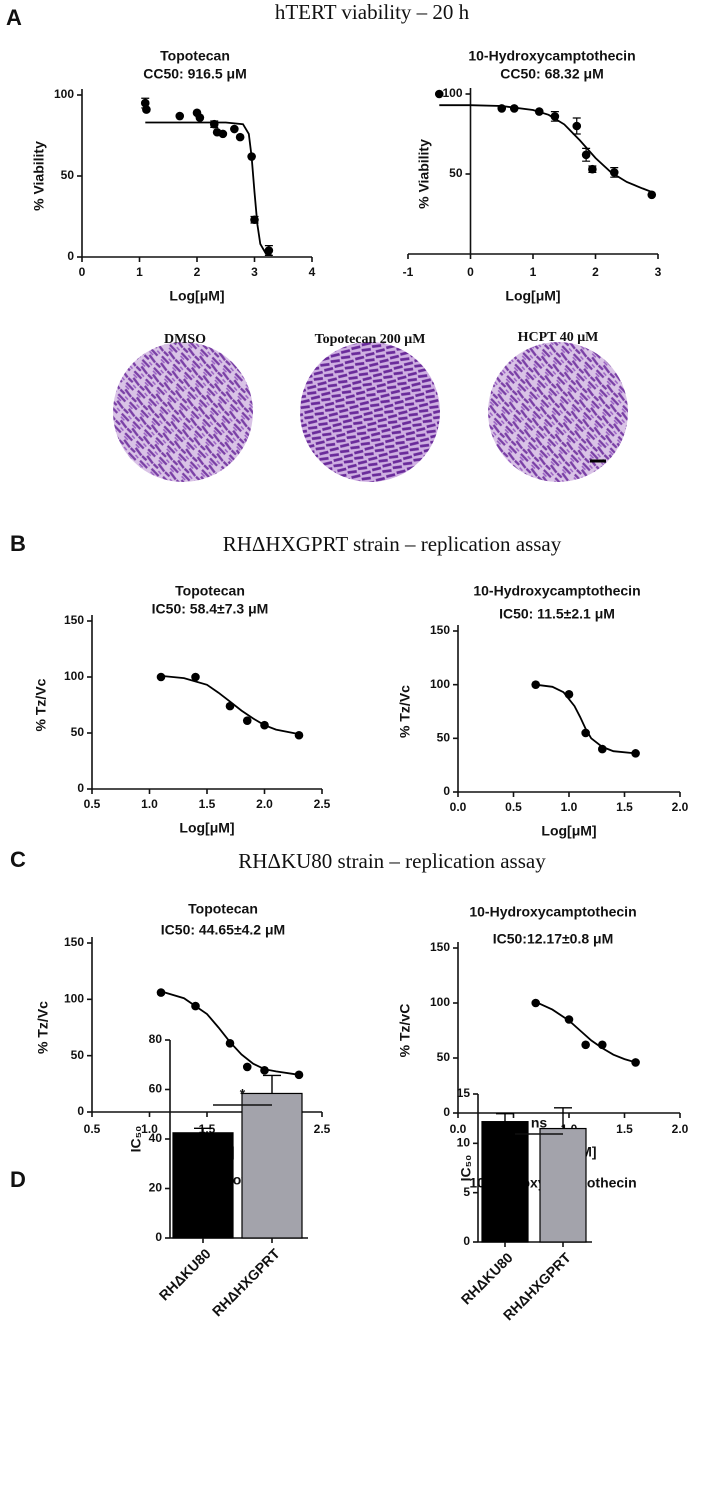 The height and width of the screenshot is (1510, 703). Describe the element at coordinates (405, 1031) in the screenshot. I see `y-axis-label: % Tz/vC` at that location.